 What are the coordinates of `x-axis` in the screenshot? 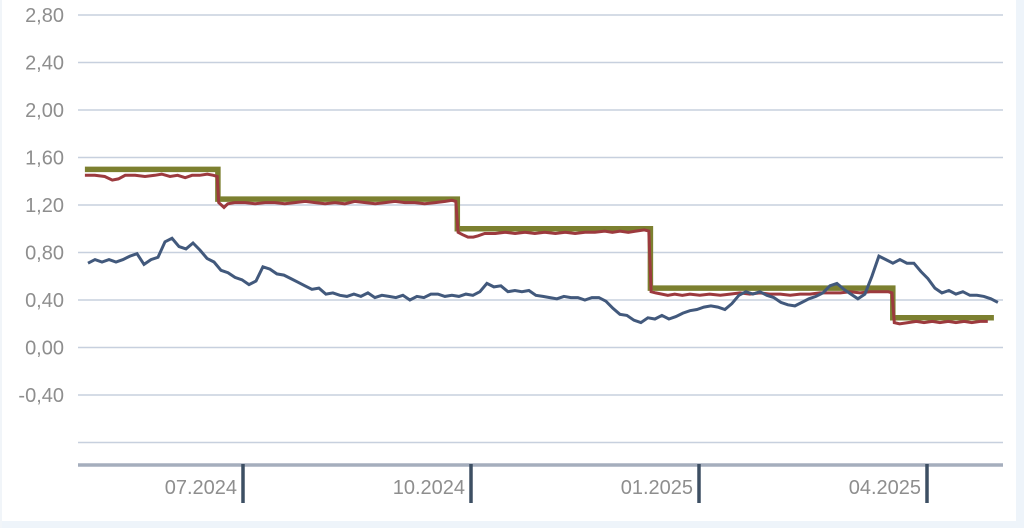 It's located at (540, 483).